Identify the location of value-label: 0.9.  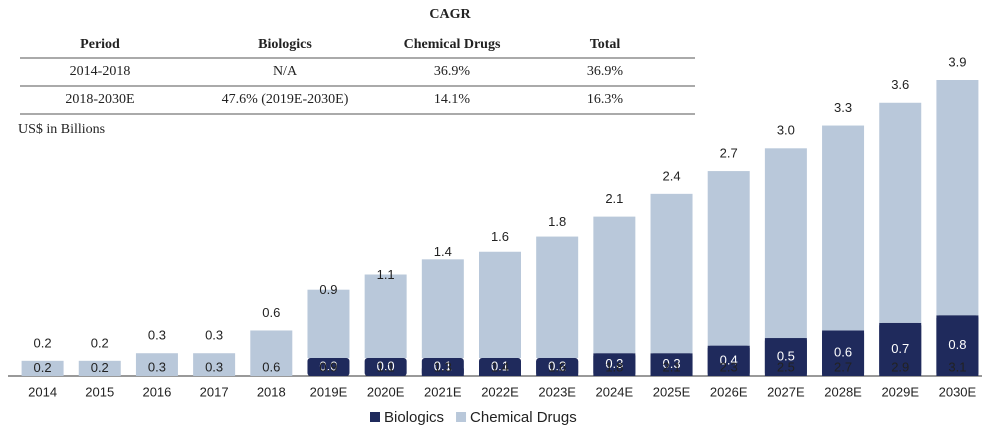
(328, 366).